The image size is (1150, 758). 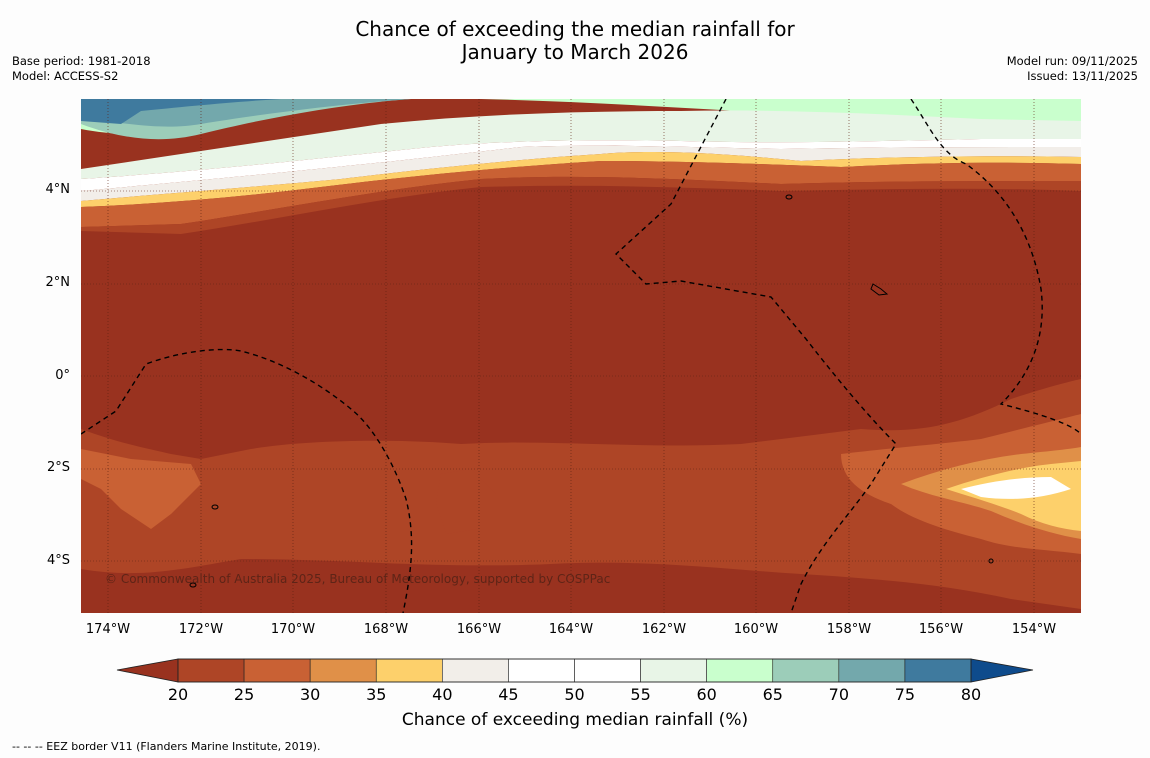 I want to click on colorbar-tick-label: 50, so click(x=574, y=694).